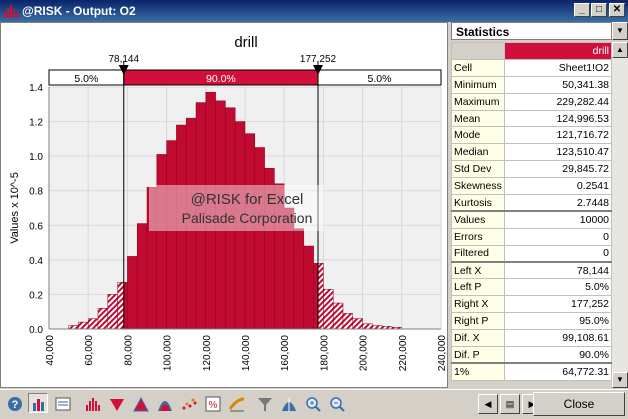 The image size is (628, 419). I want to click on scatter-button, so click(188, 403).